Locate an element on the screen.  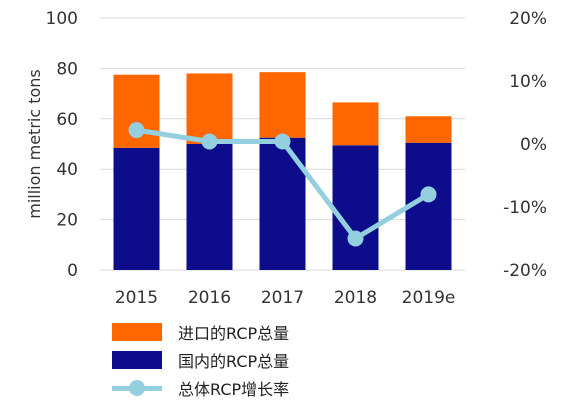
y-tick-label: 0 is located at coordinates (72, 271).